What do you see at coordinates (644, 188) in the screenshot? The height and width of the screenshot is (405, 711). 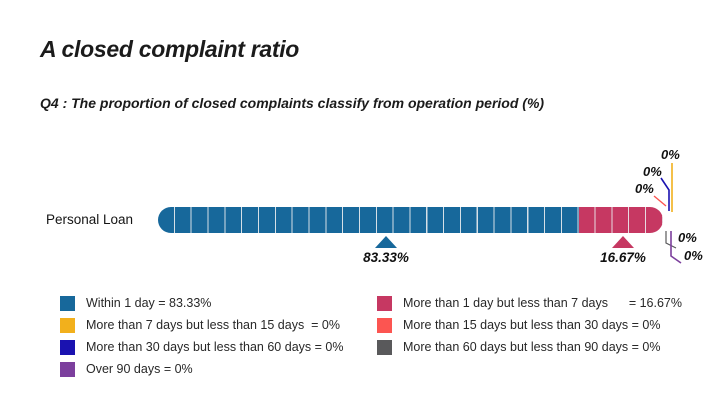 I see `zero-callout-salmon: 0%` at bounding box center [644, 188].